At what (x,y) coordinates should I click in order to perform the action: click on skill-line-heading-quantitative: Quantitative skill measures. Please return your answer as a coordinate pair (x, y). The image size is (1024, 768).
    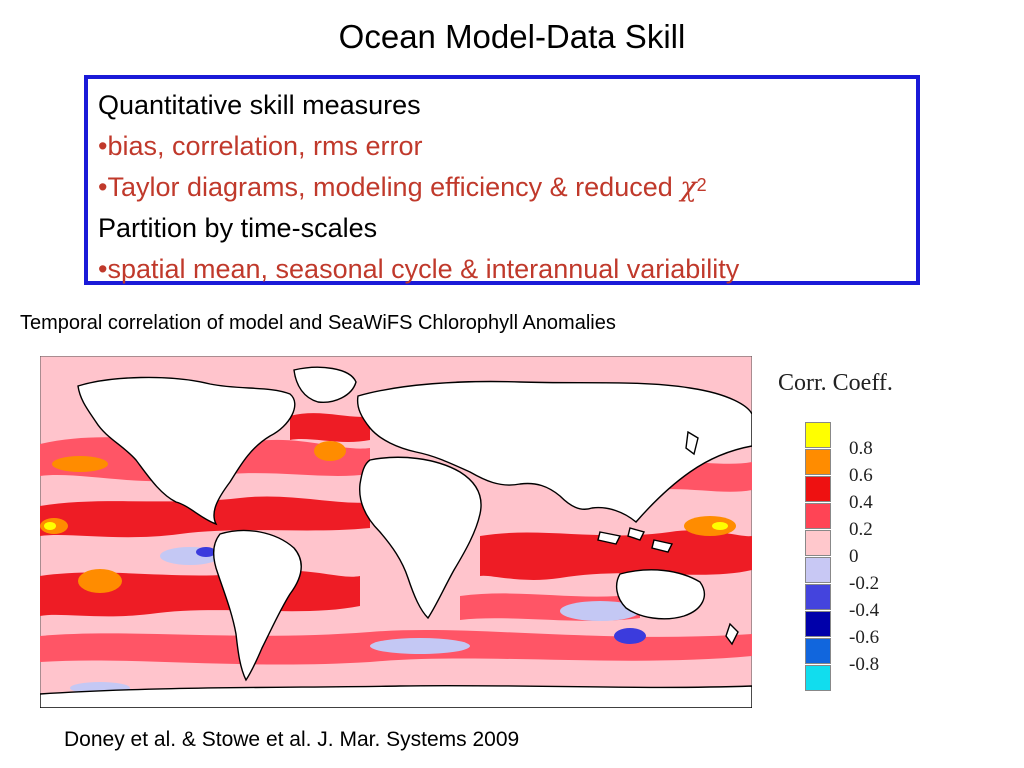
    Looking at the image, I should click on (259, 105).